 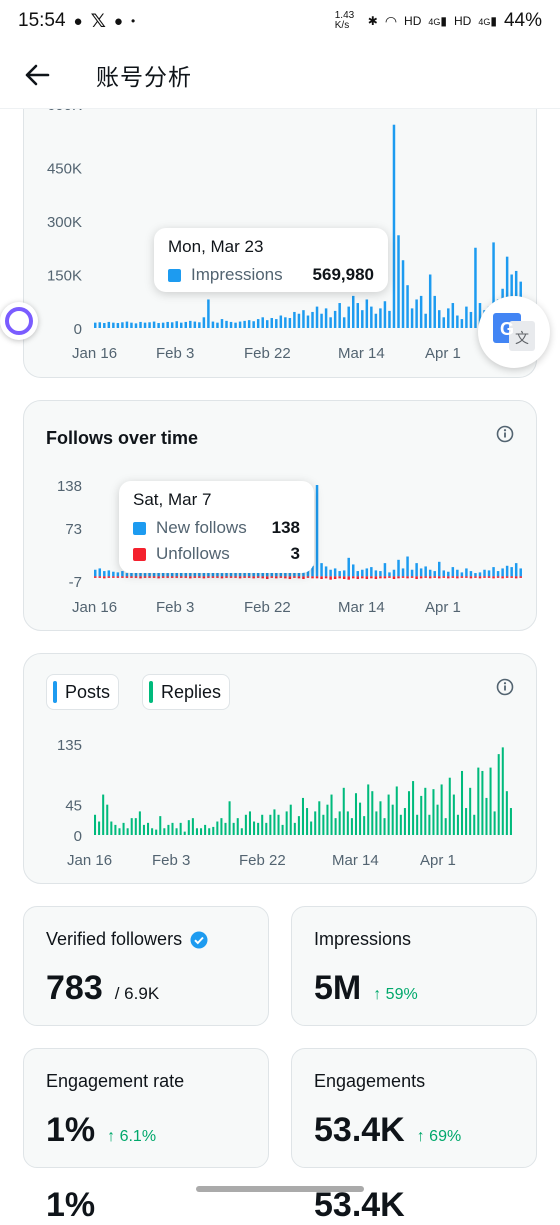 I want to click on clock: 15:54, so click(x=42, y=20).